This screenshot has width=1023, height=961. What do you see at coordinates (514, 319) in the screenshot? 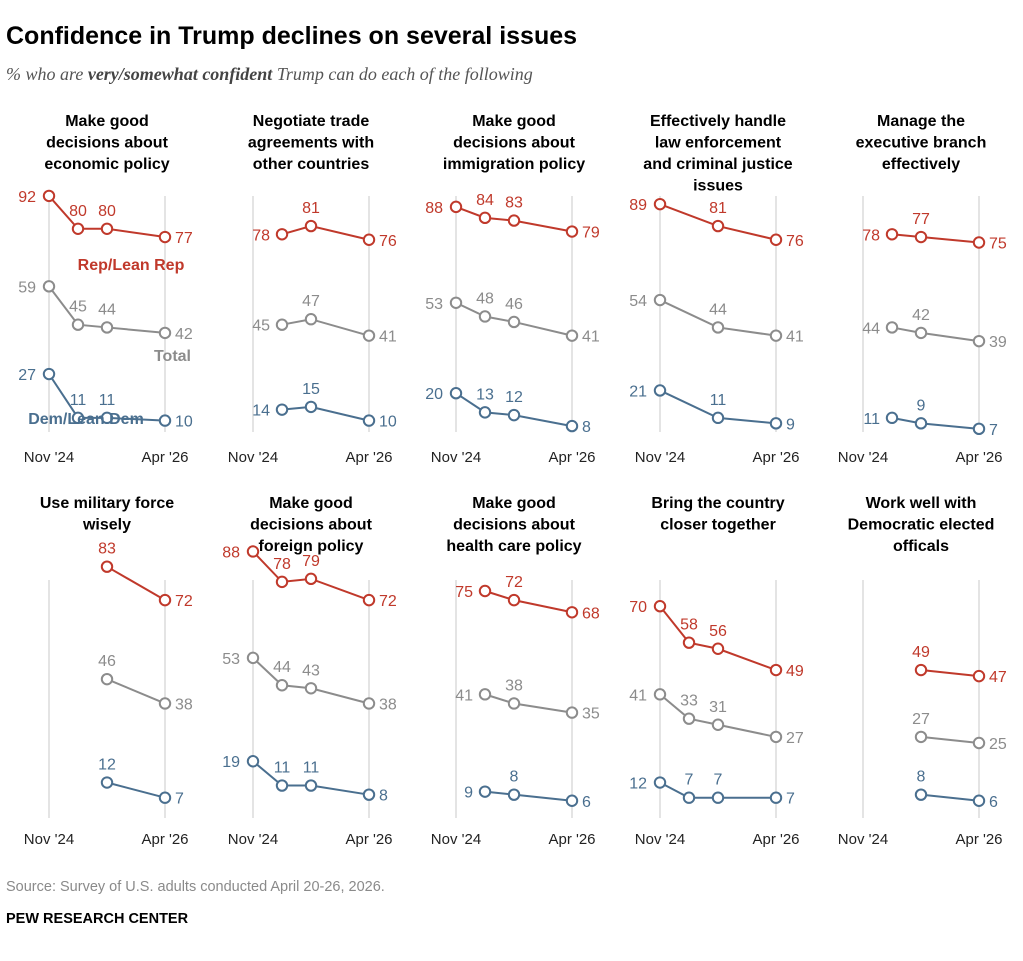
I see `total-series-line` at bounding box center [514, 319].